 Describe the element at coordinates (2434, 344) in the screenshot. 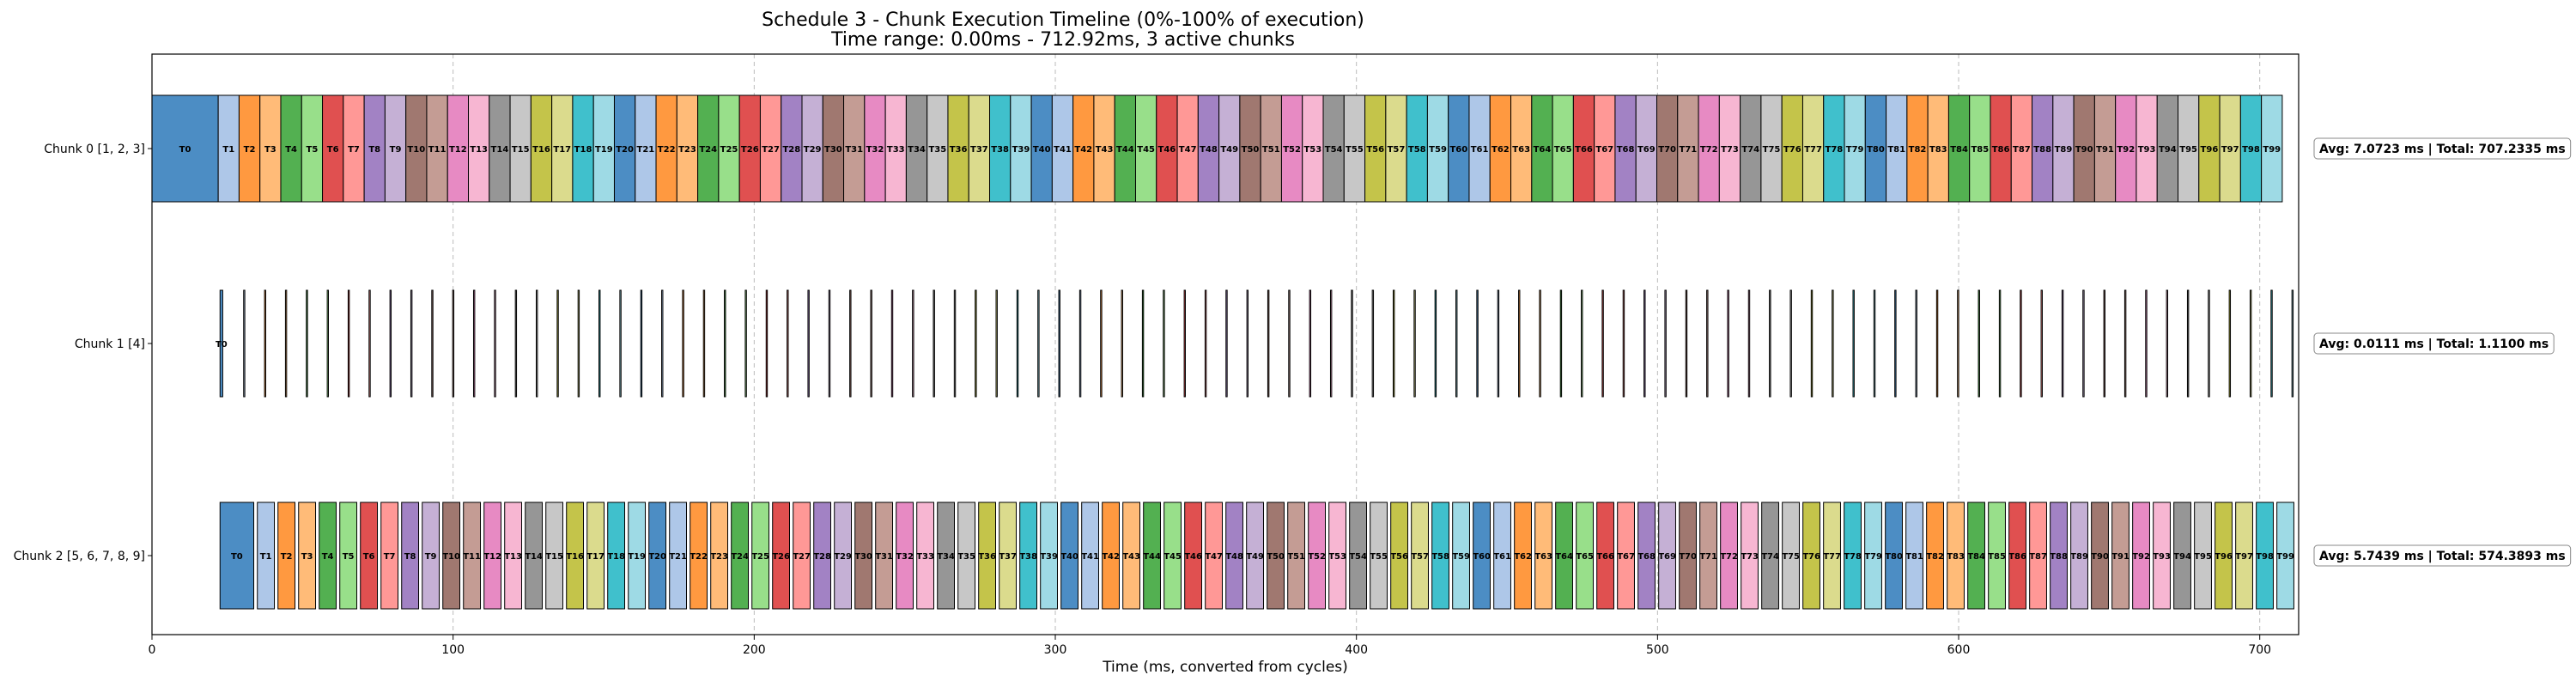

I see `summary-text: Avg: 0.0111 ms | Total: 1.1100 ms` at that location.